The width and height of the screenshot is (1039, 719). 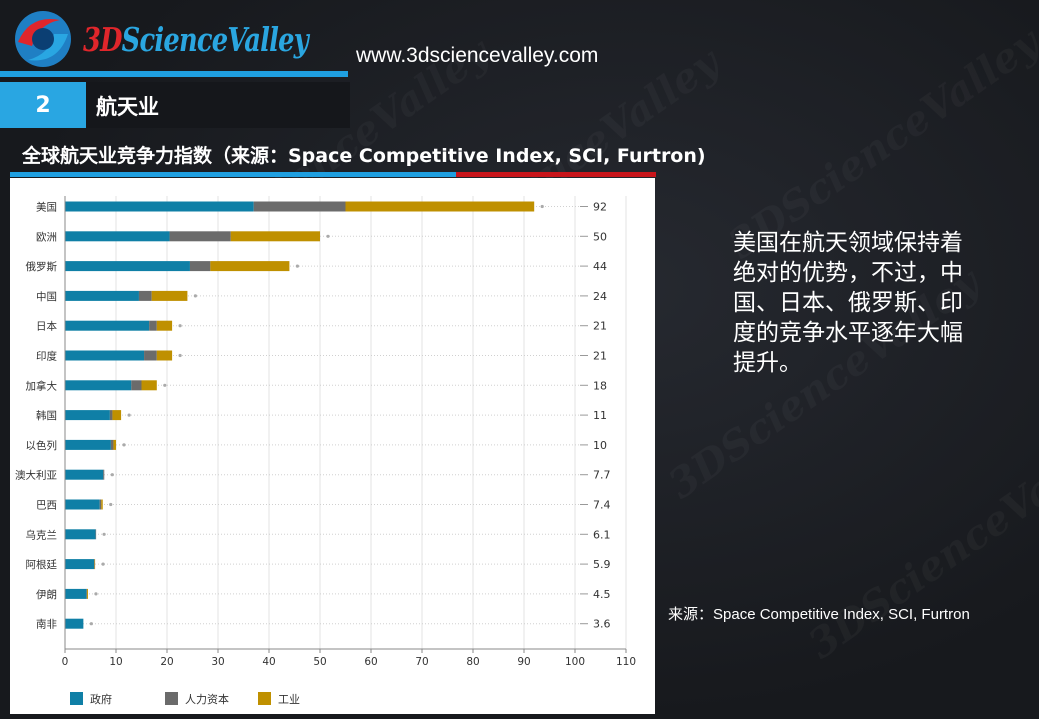 I want to click on category-label: 以色列, so click(x=42, y=445).